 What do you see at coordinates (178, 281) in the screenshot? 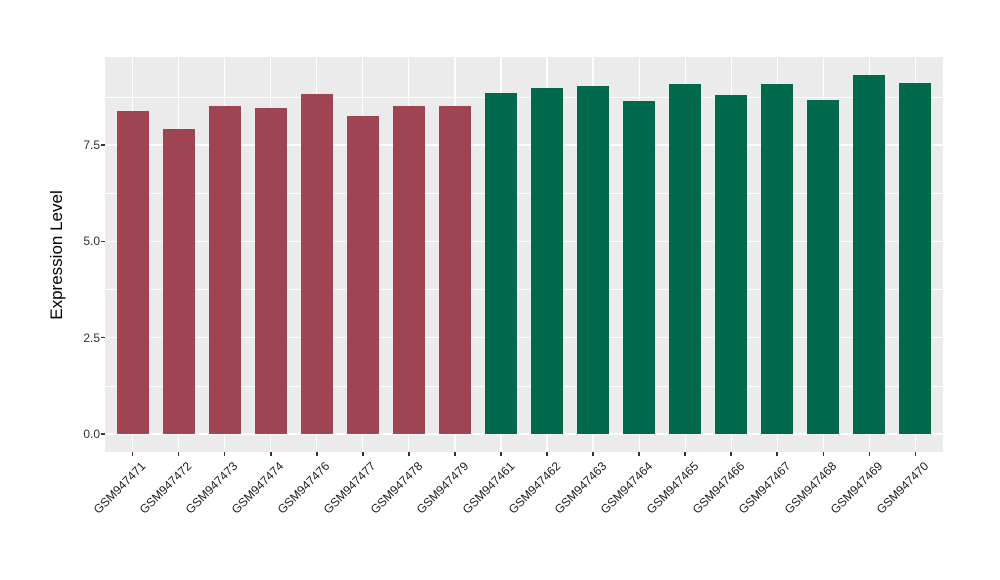
I see `bar-GSM947472` at bounding box center [178, 281].